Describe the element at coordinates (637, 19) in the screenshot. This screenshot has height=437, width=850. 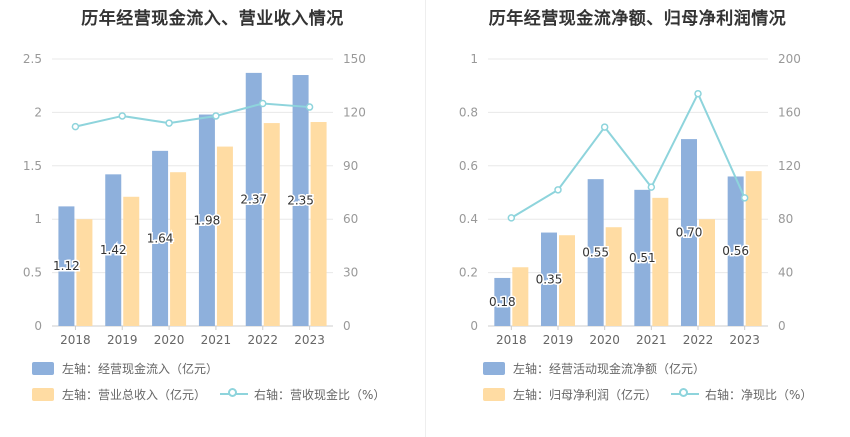
I see `chart-title: 历年经营现金流净额、归母净利润情况` at that location.